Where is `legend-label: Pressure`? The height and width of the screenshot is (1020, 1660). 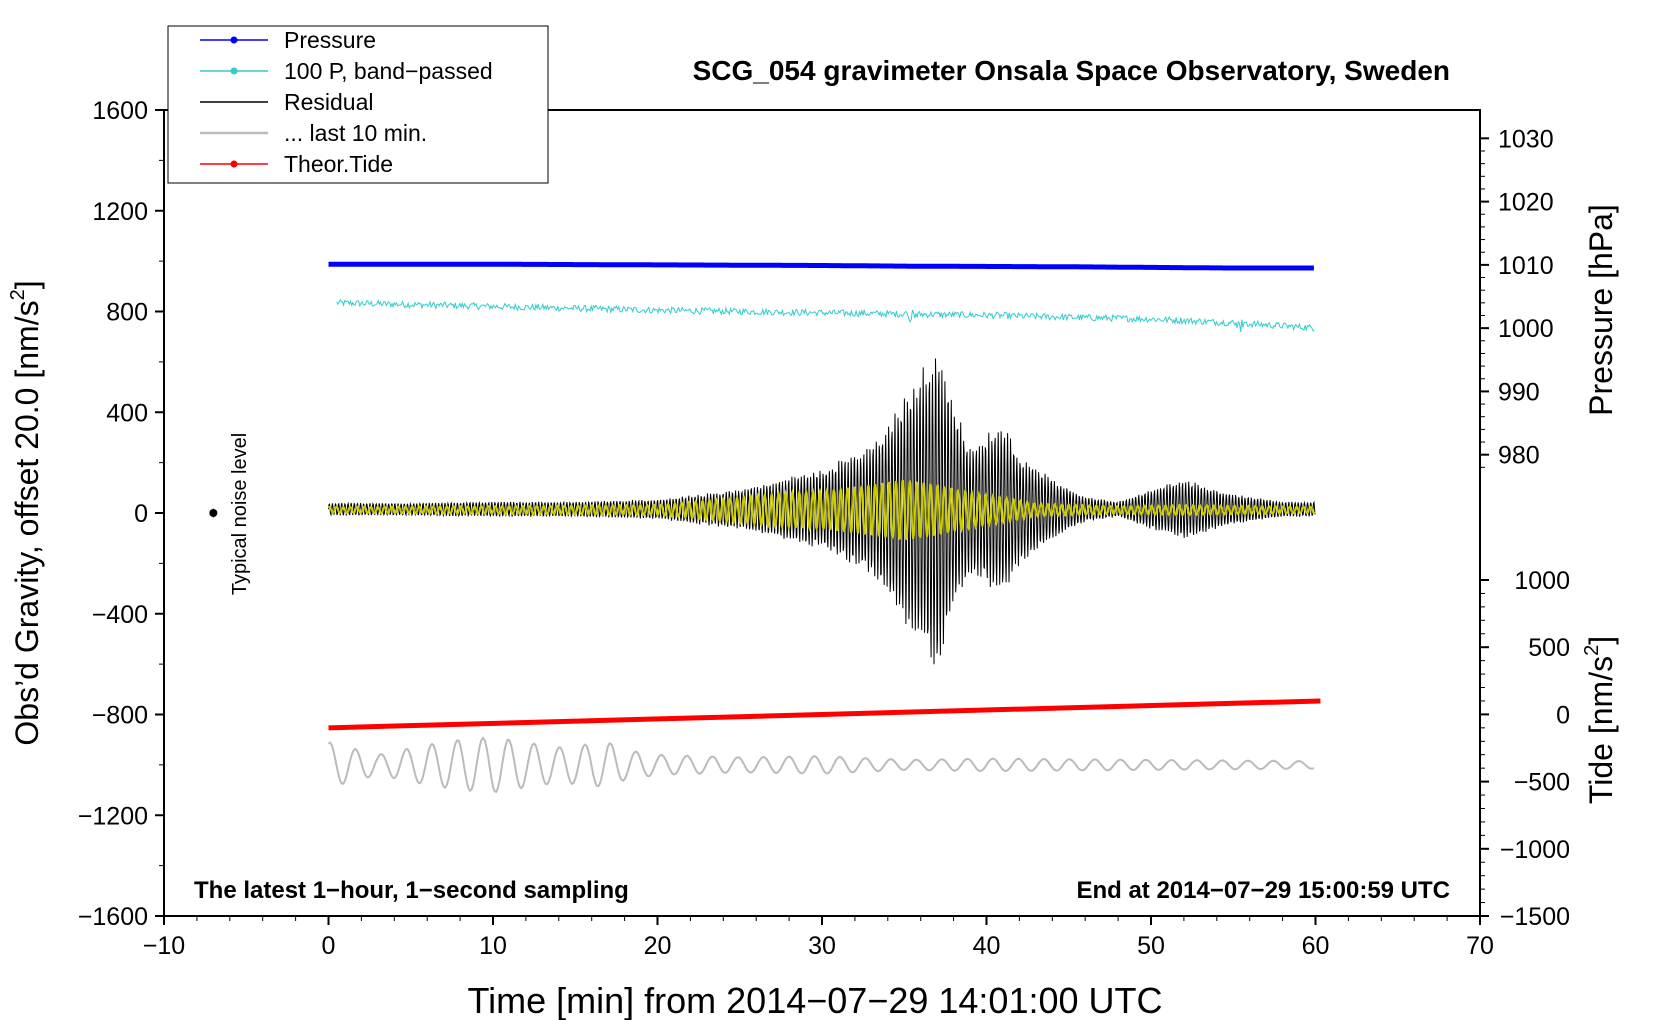 legend-label: Pressure is located at coordinates (330, 40).